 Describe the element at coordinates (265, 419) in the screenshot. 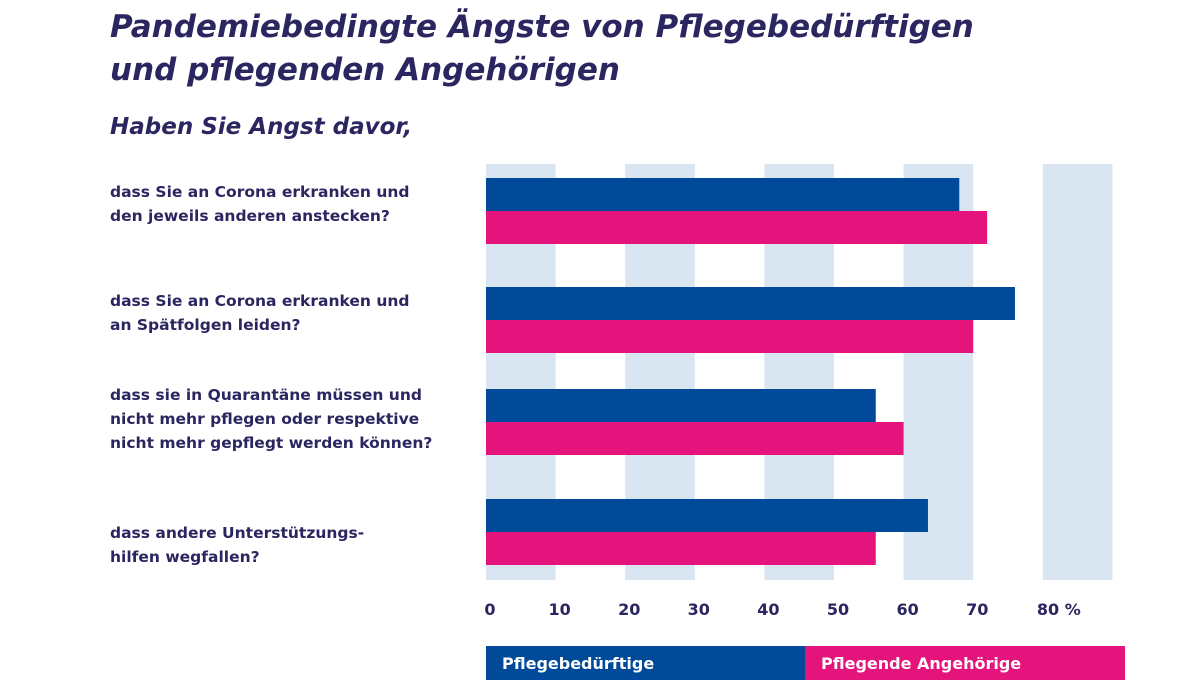

I see `category-label-line: nicht mehr pflegen oder respektive` at that location.